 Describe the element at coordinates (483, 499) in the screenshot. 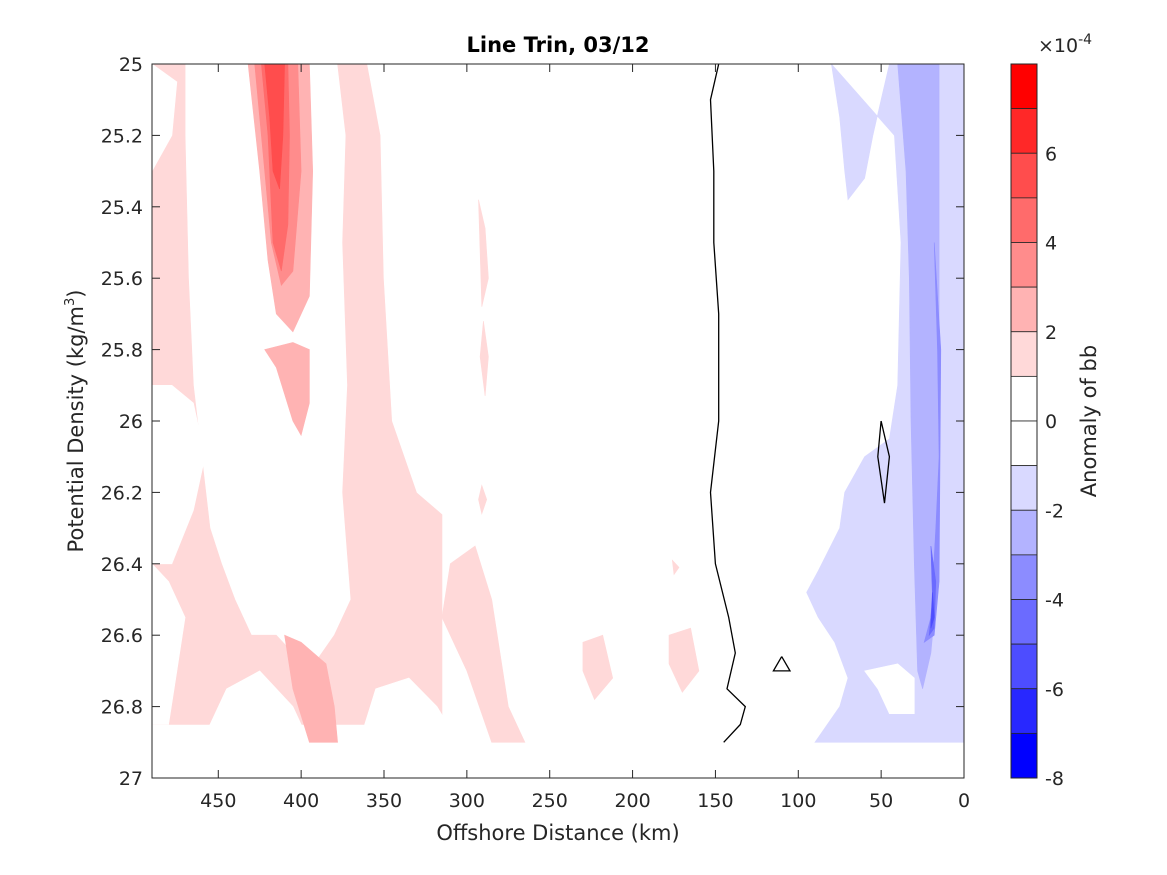

I see `contour-region-positive-strip-300c` at that location.